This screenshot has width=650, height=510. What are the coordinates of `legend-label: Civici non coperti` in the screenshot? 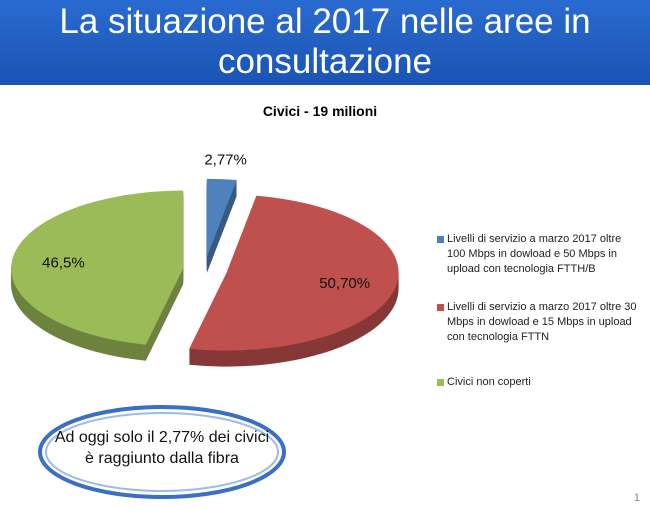 It's located at (489, 382).